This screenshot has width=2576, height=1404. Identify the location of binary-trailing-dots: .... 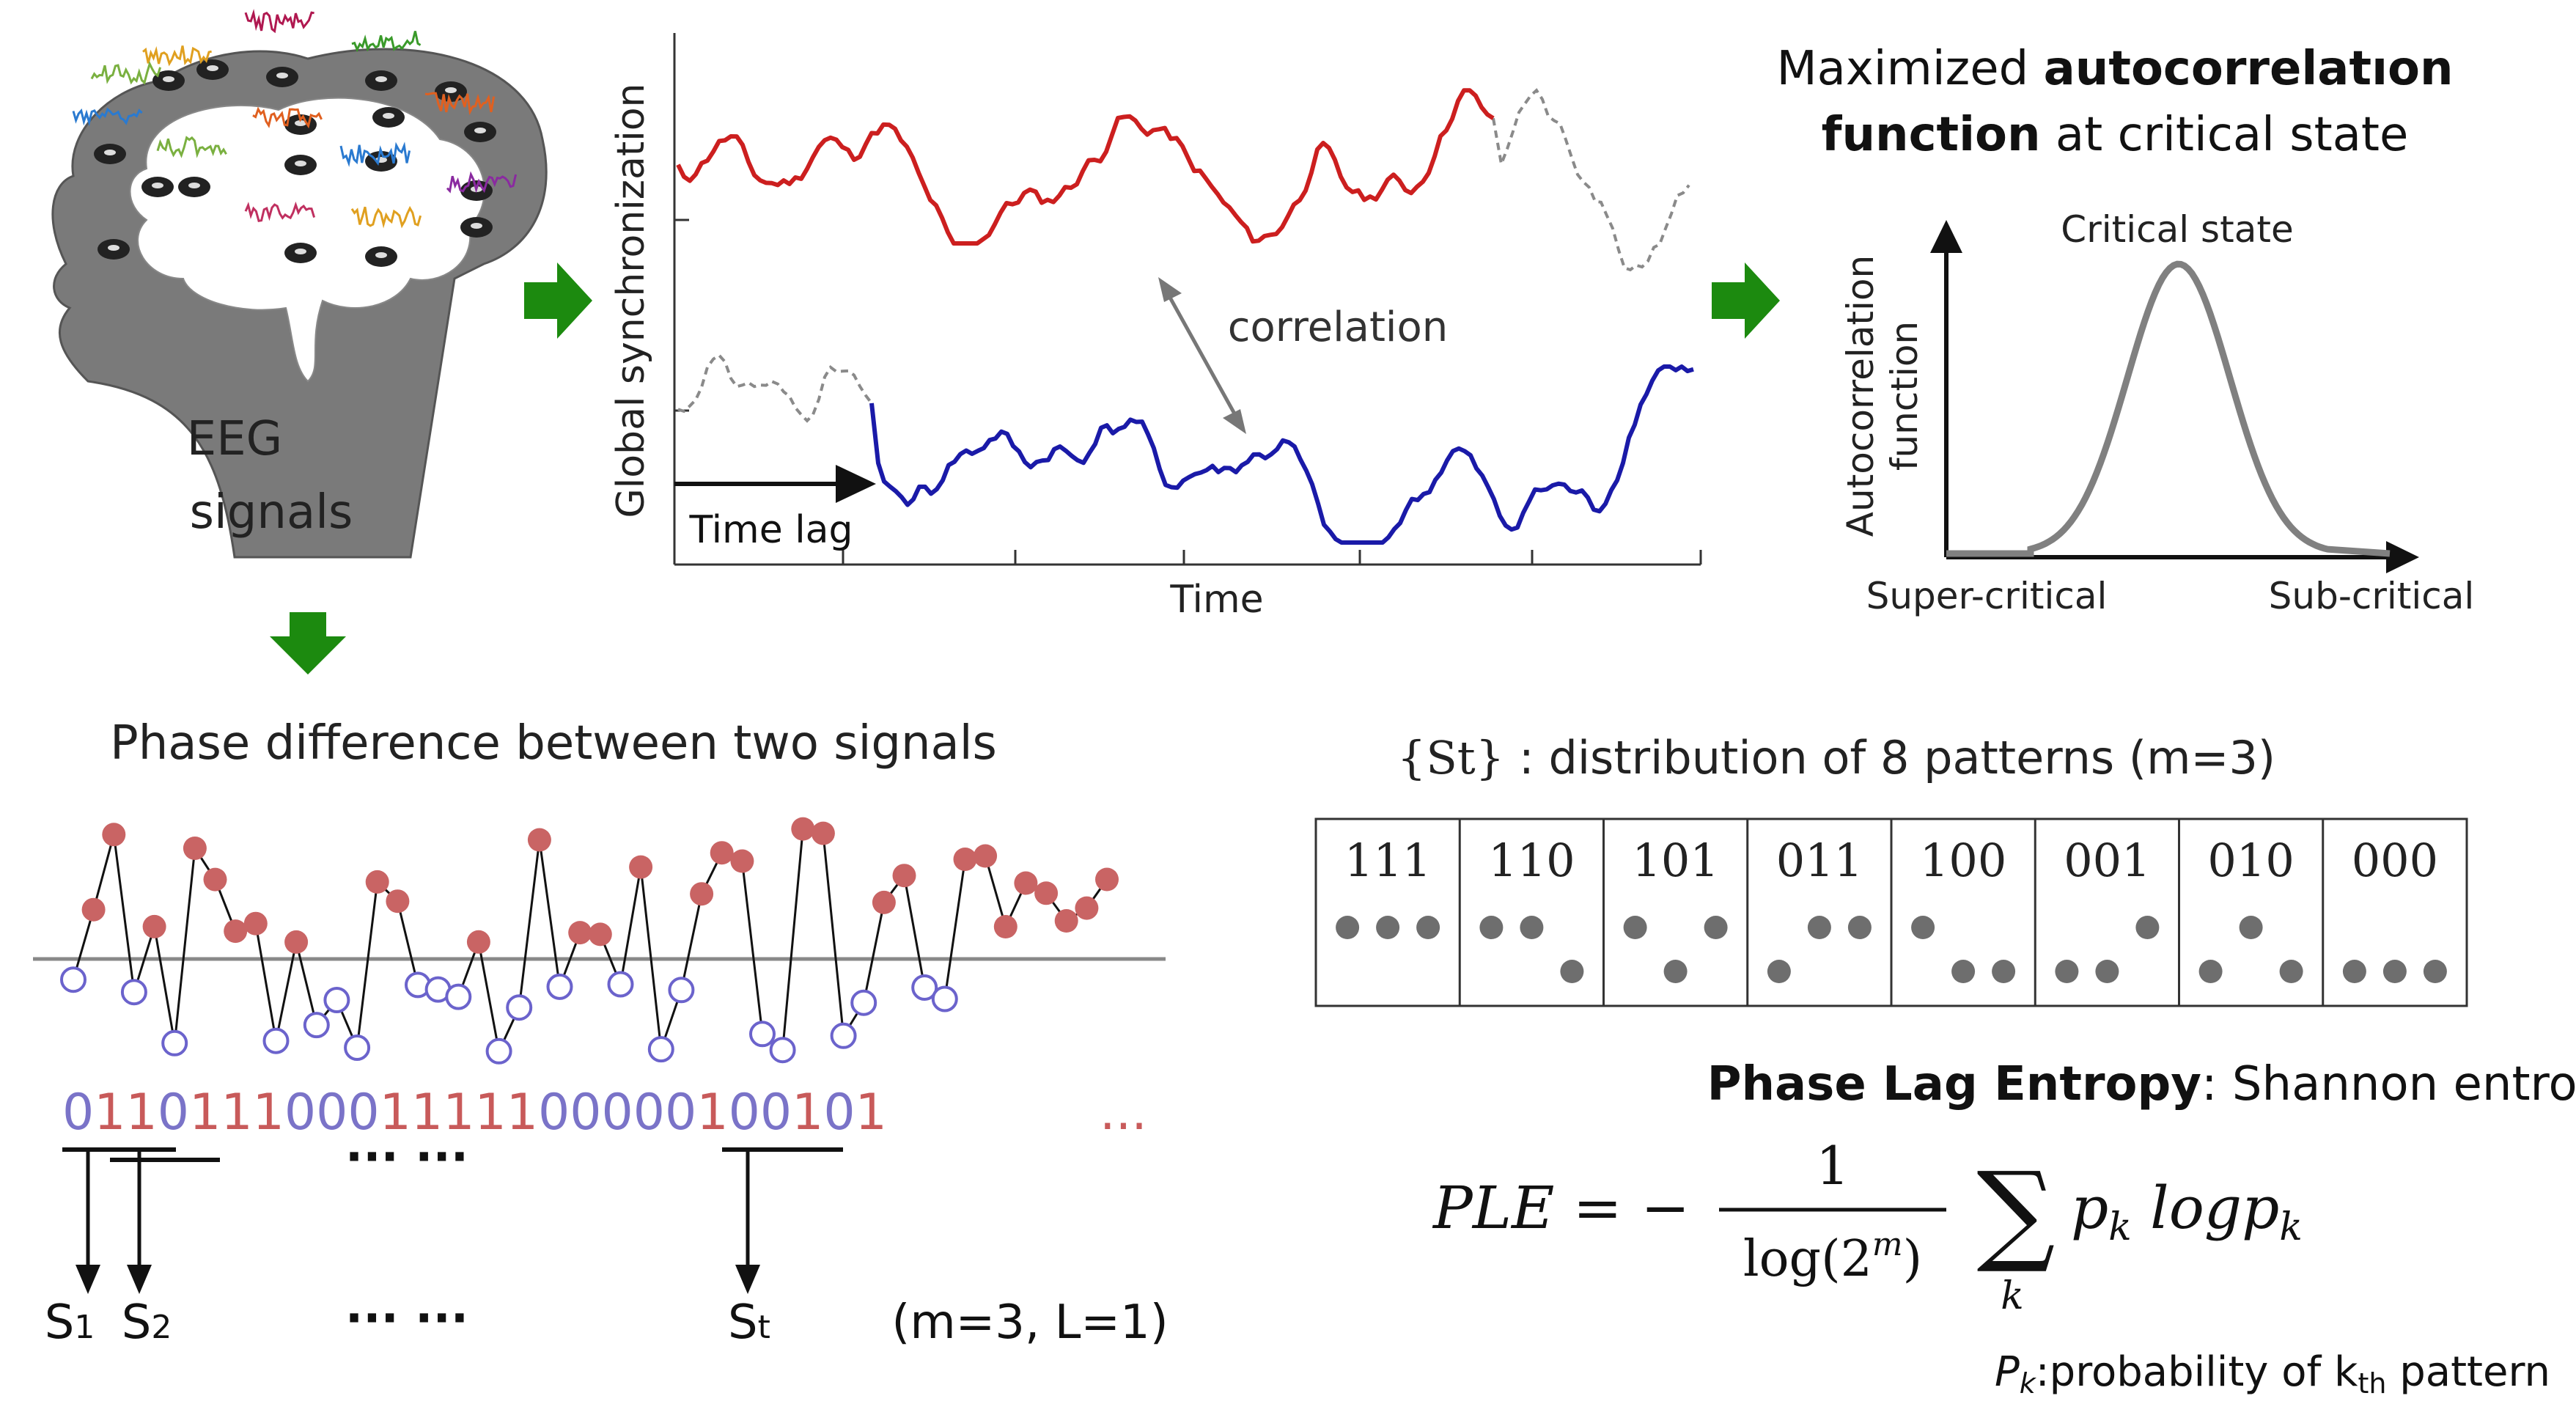
(1123, 1113).